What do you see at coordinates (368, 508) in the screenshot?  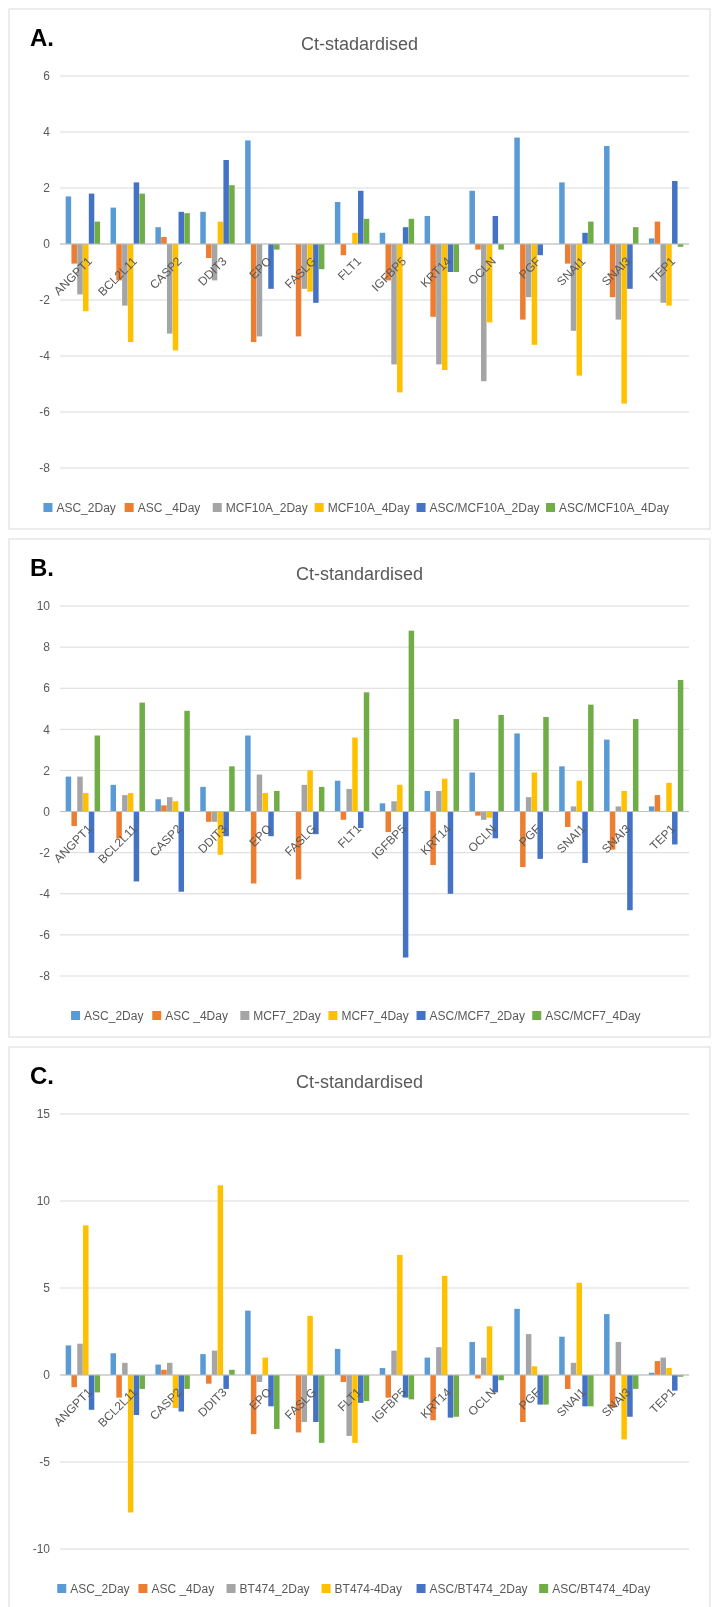 I see `legend-label: MCF10A_4Day` at bounding box center [368, 508].